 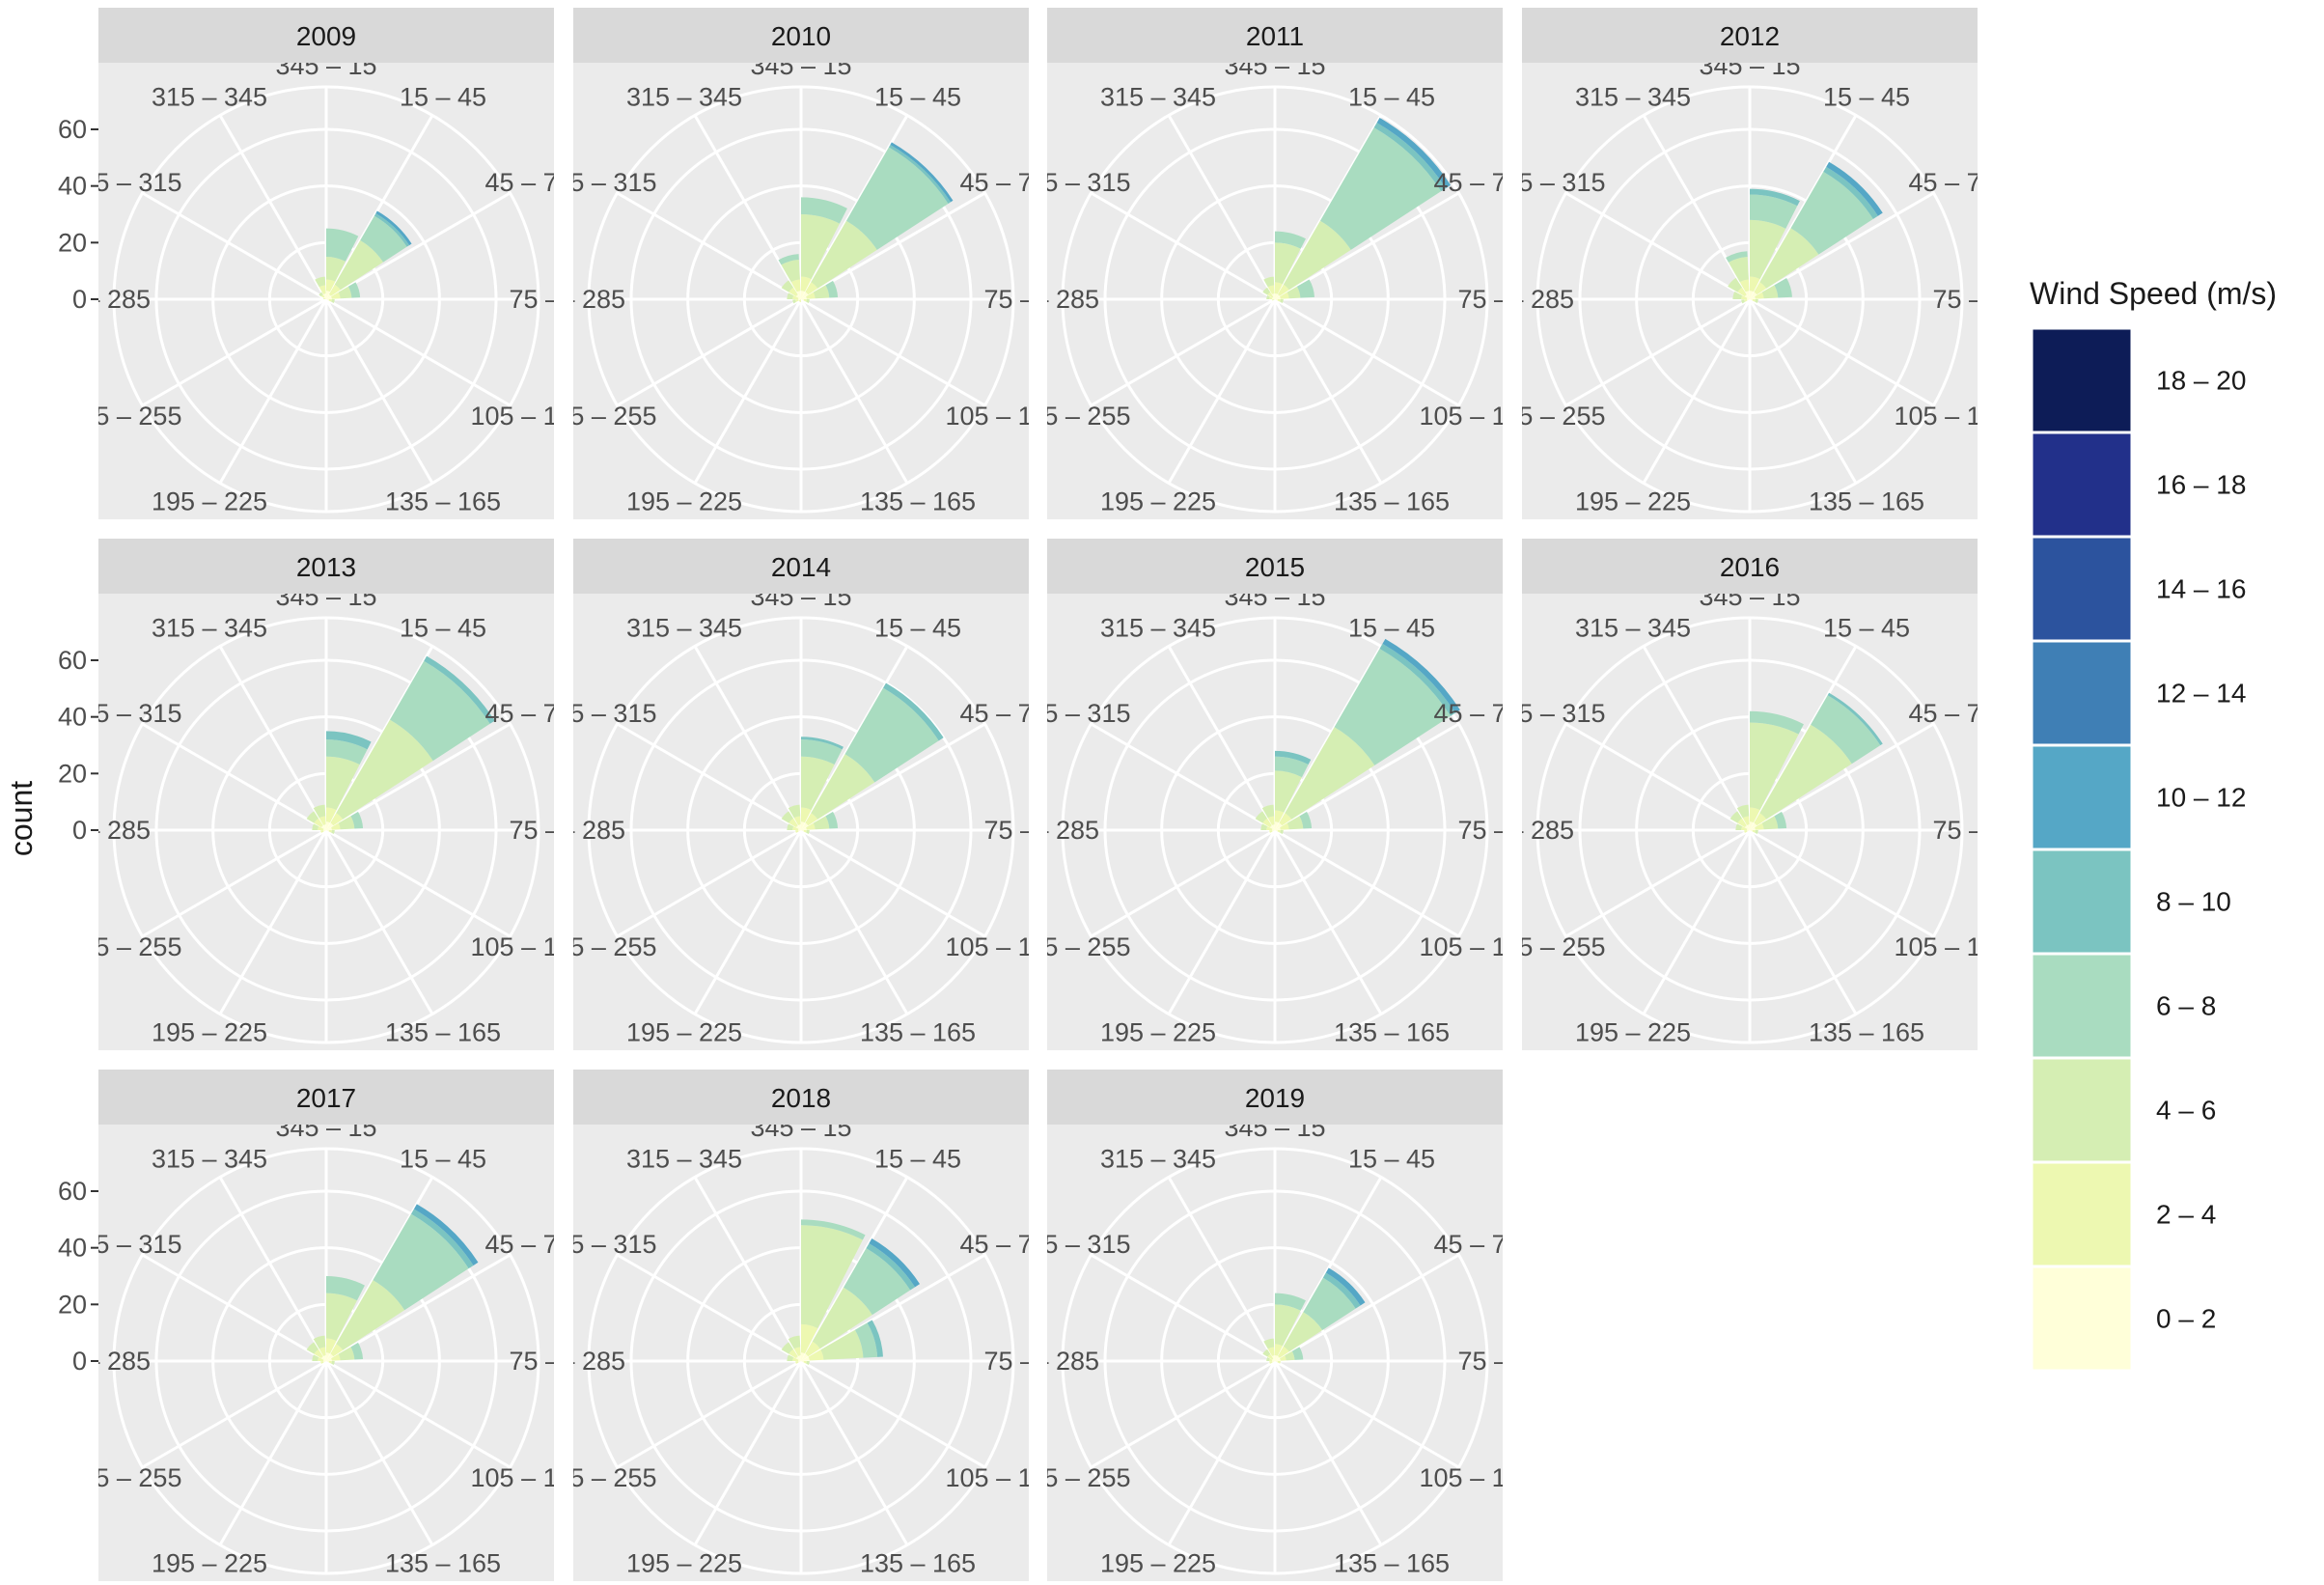 I want to click on wedge-2016-dir1-speed3, so click(x=1846, y=730).